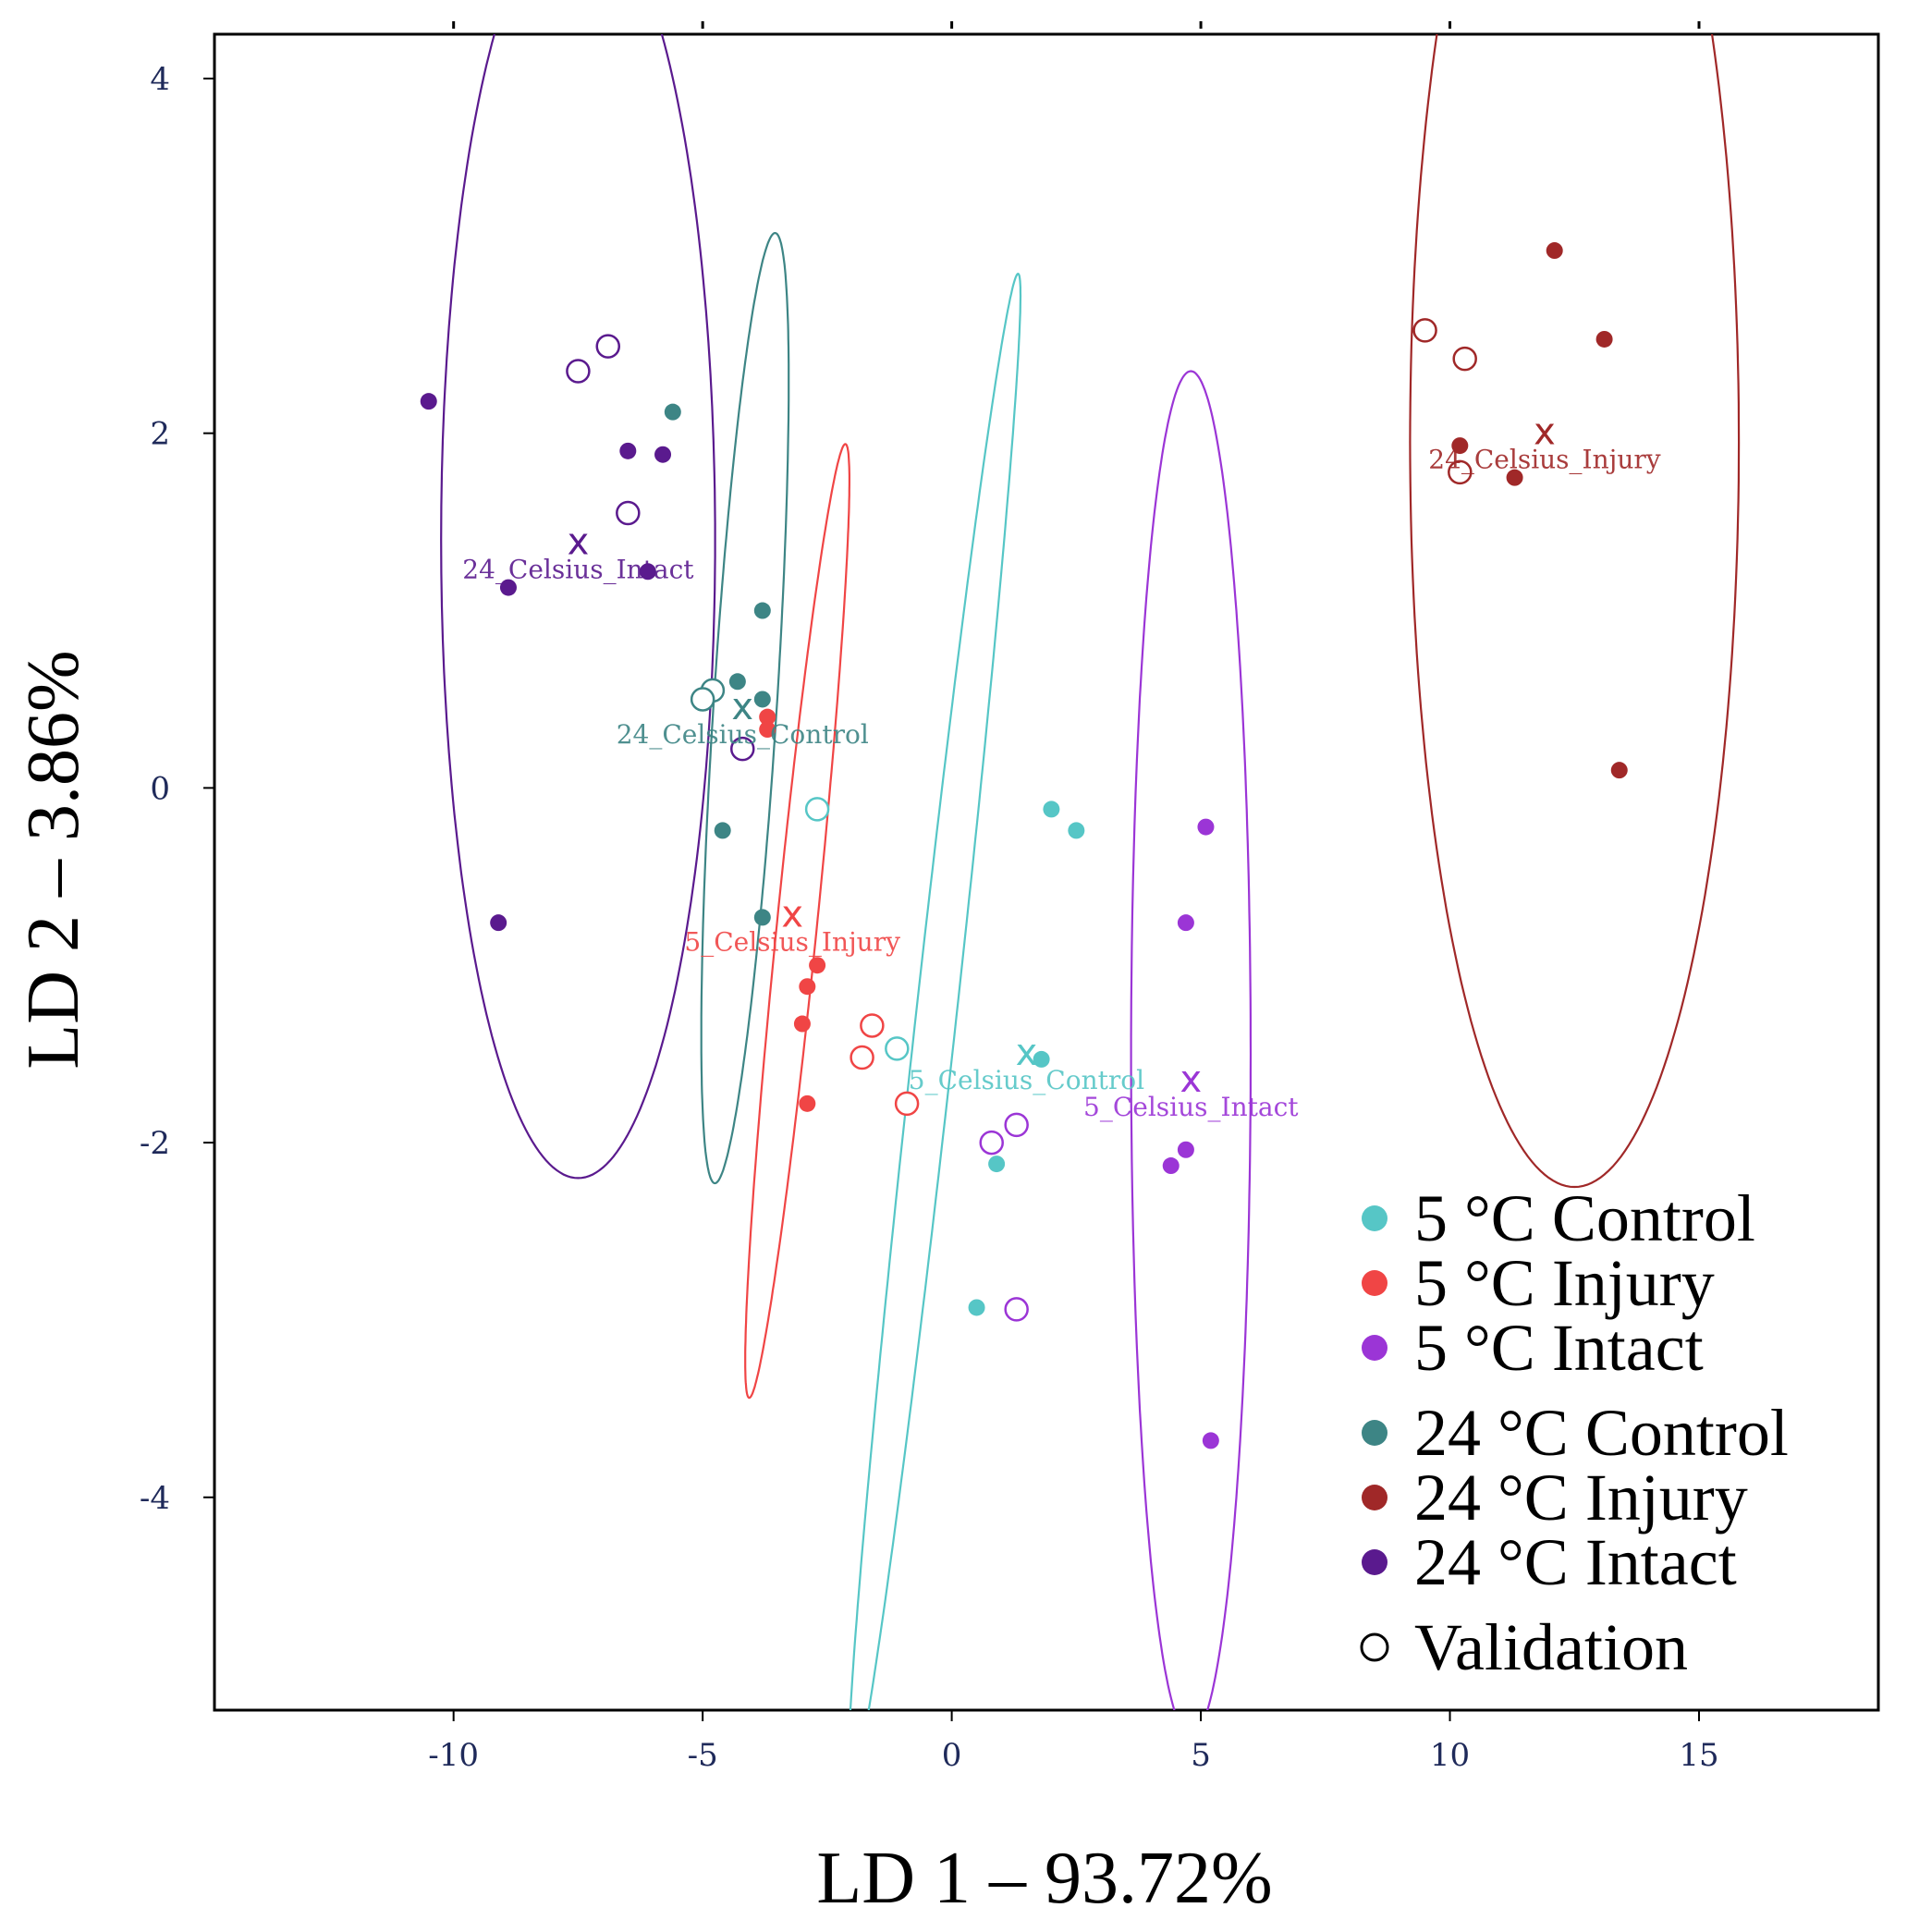 The width and height of the screenshot is (1907, 1932). I want to click on y-tick-label: 4, so click(160, 79).